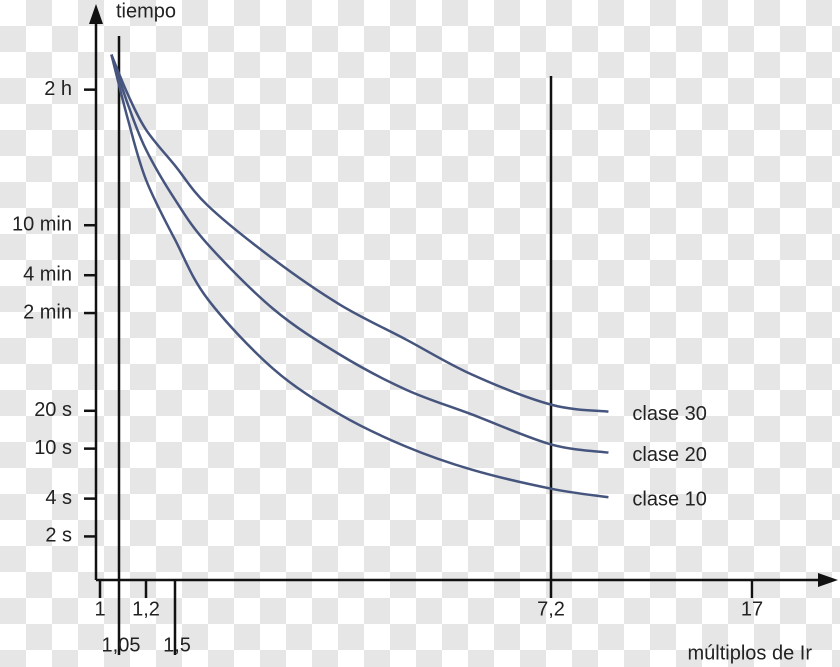 Image resolution: width=840 pixels, height=667 pixels. I want to click on x-tick-label: 1, so click(99, 609).